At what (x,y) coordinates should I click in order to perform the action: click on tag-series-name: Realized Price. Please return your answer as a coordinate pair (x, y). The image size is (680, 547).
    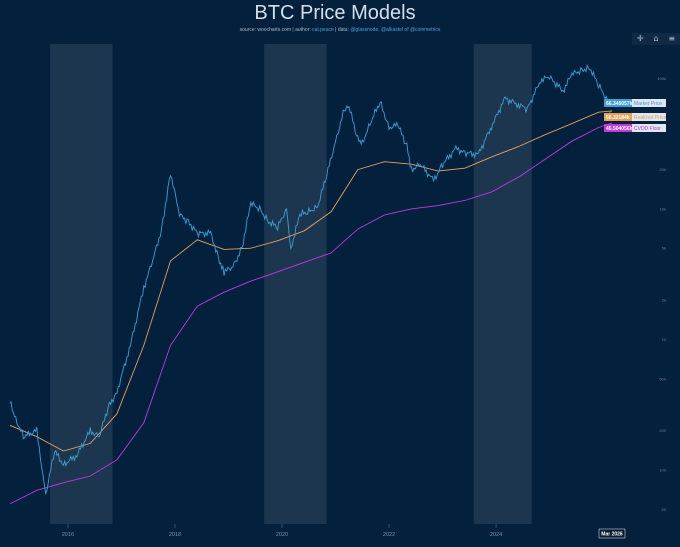
    Looking at the image, I should click on (650, 118).